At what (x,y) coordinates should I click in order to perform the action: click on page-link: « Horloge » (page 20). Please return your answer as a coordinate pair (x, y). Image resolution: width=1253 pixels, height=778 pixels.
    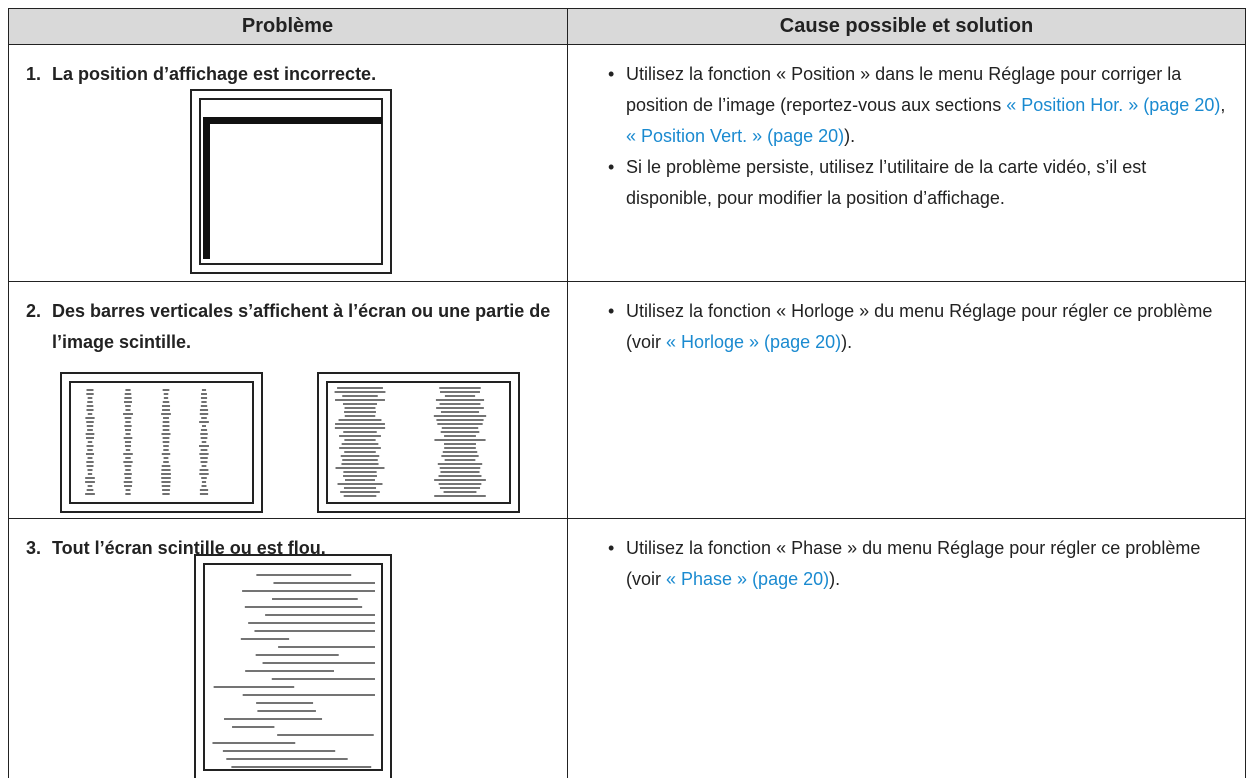
    Looking at the image, I should click on (754, 342).